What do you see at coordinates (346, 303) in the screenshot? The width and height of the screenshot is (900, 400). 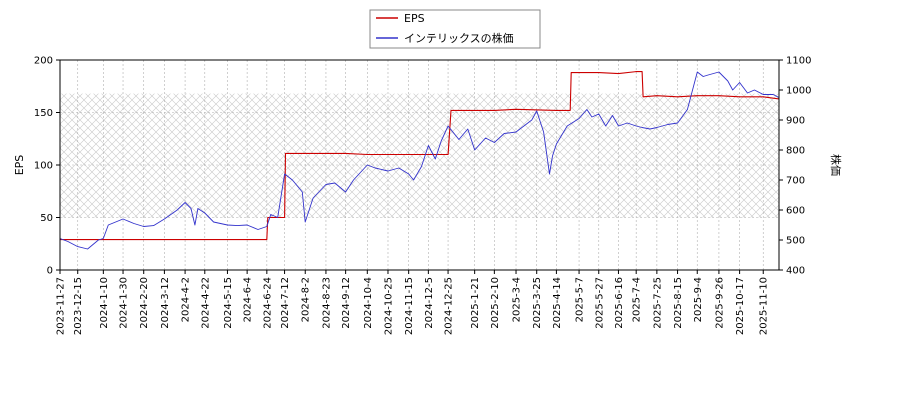 I see `x-tick-label: 2024-9-12` at bounding box center [346, 303].